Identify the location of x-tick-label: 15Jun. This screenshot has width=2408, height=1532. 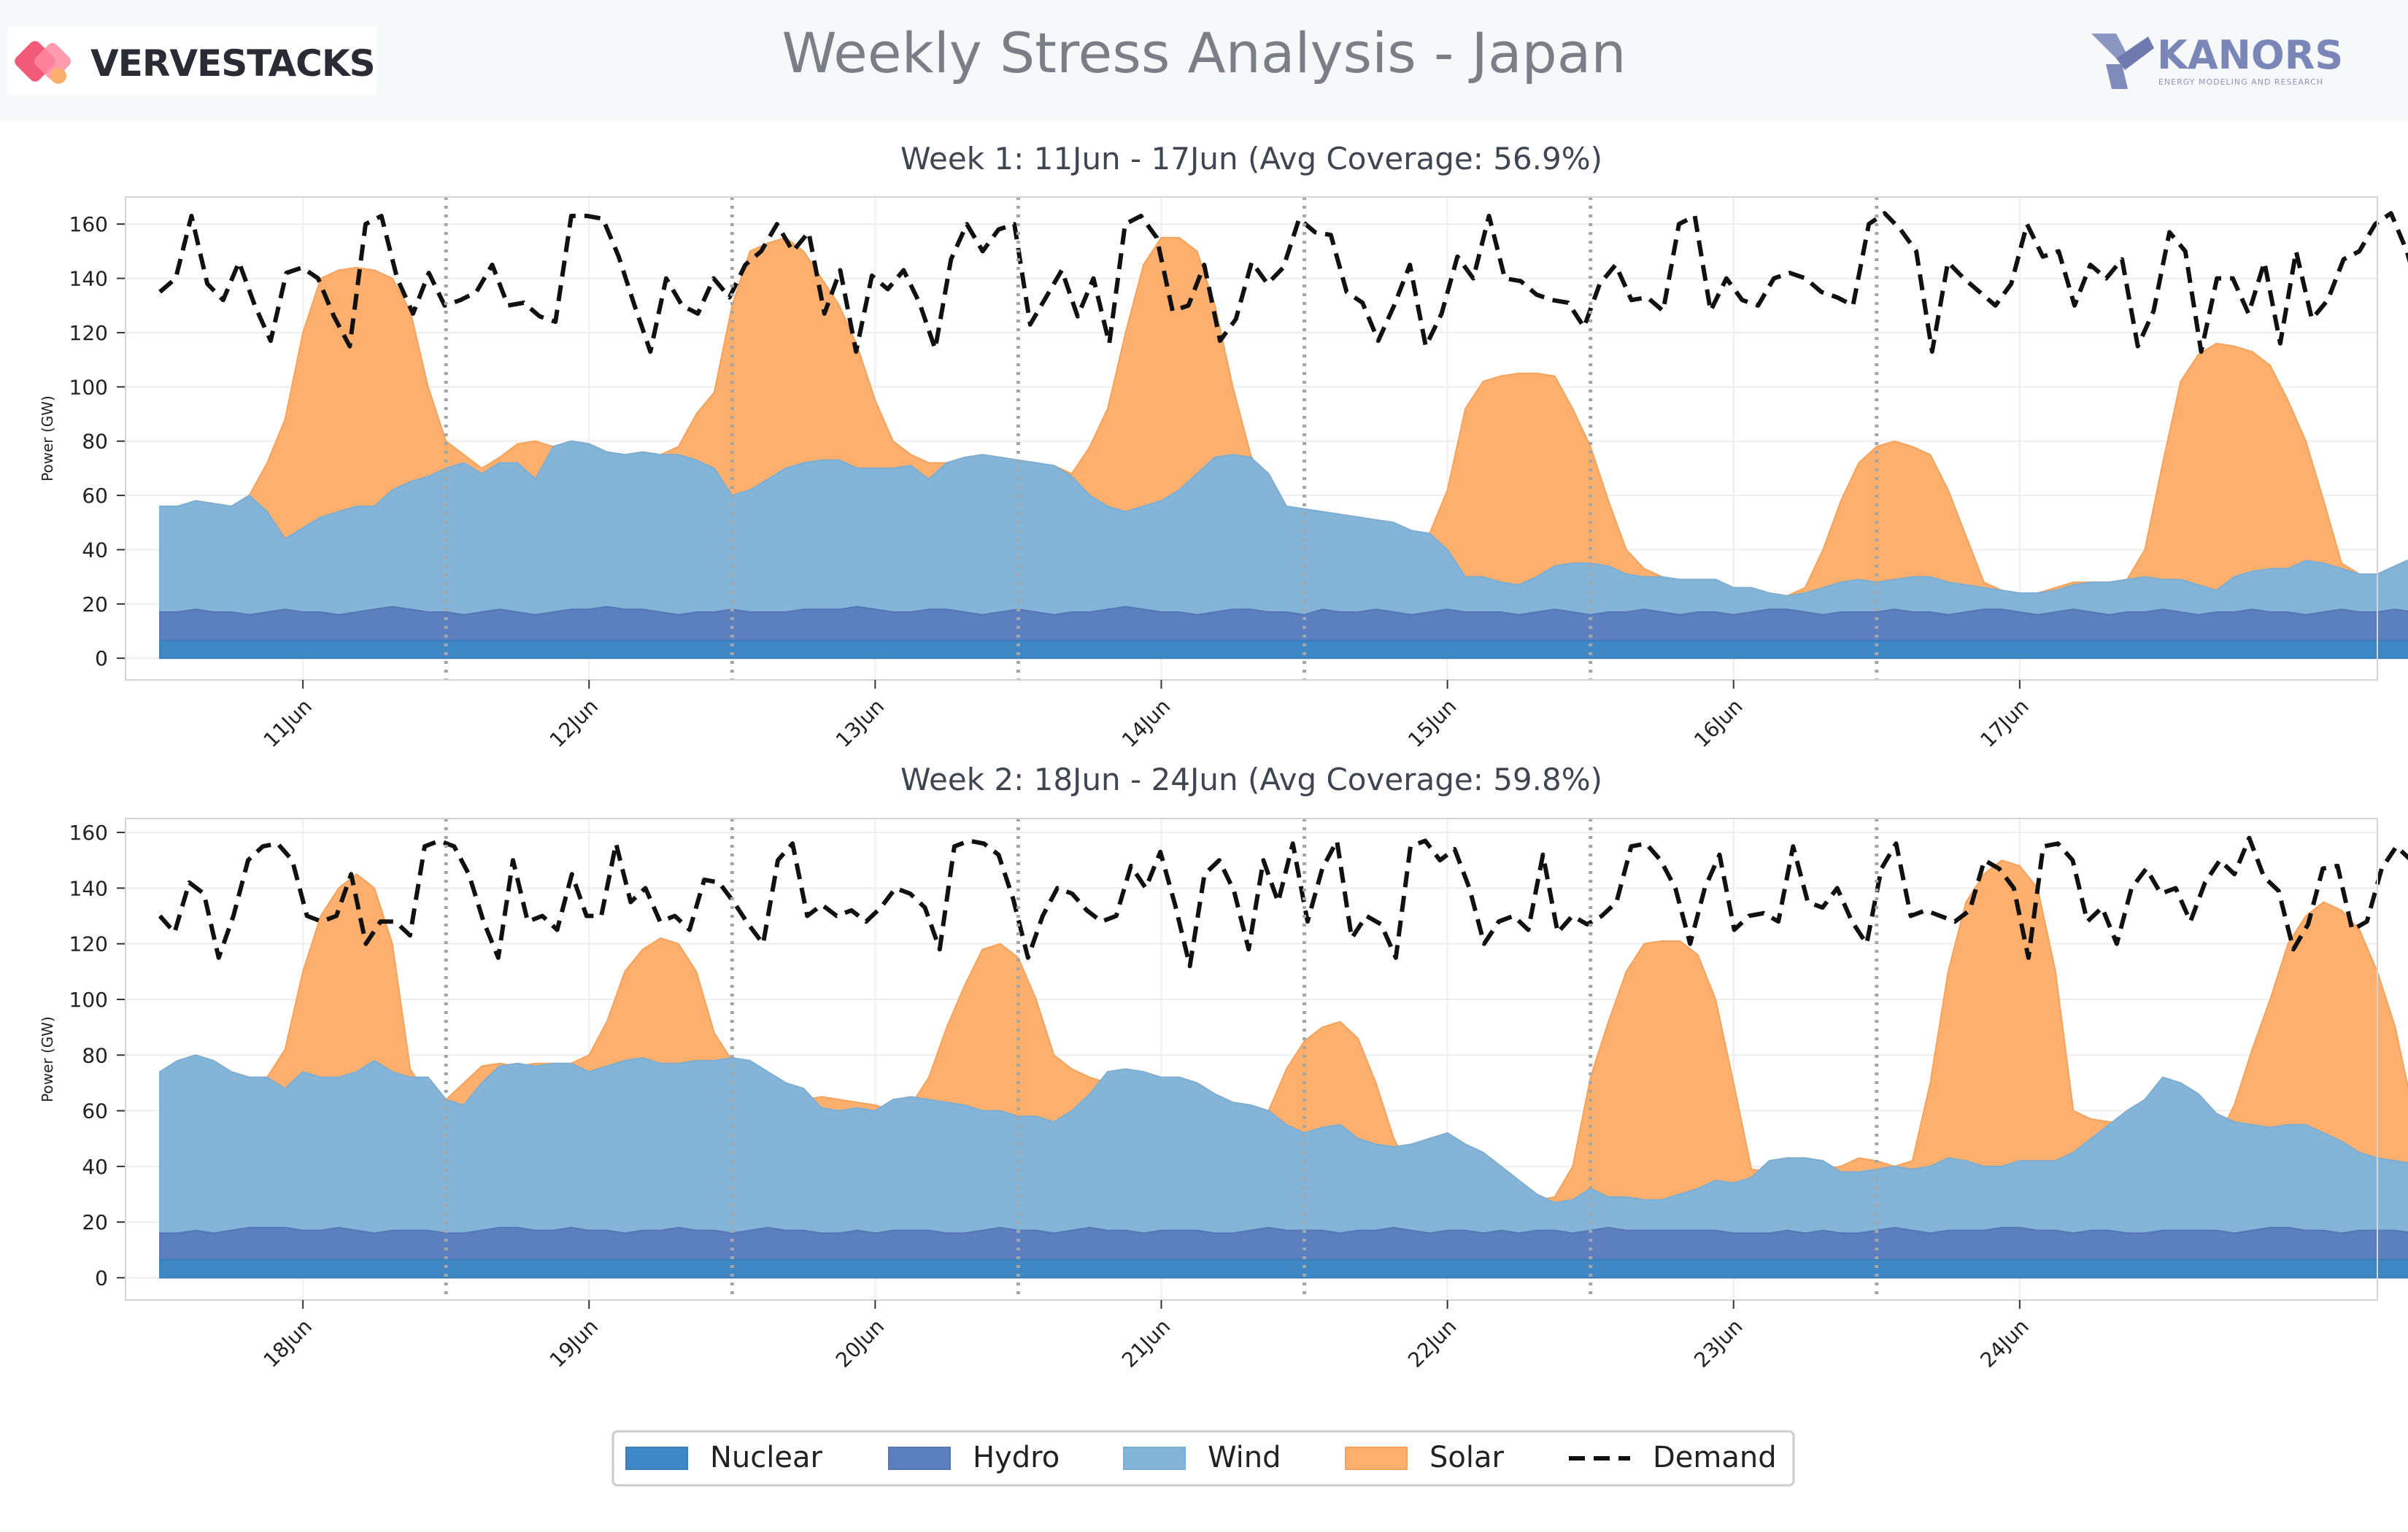
(1432, 724).